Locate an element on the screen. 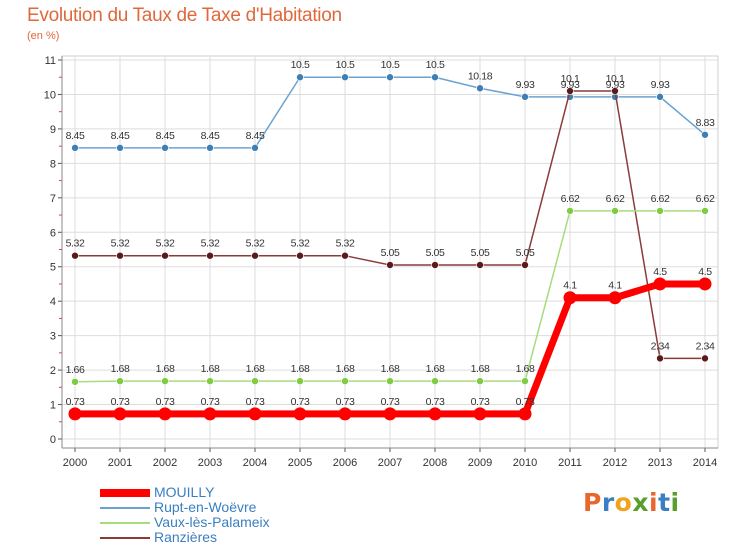 This screenshot has width=750, height=550. x-tick-label: 2010 is located at coordinates (525, 463).